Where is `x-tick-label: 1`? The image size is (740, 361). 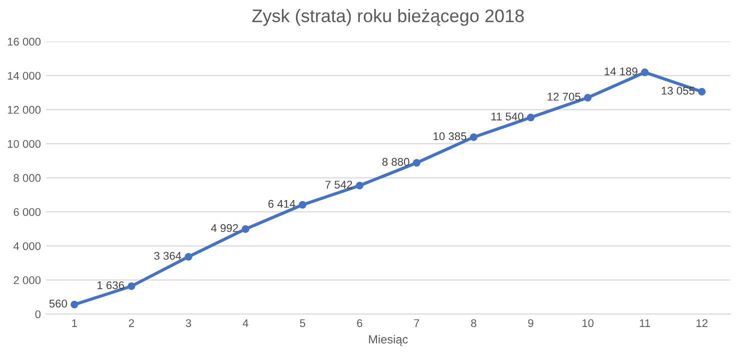 x-tick-label: 1 is located at coordinates (74, 323).